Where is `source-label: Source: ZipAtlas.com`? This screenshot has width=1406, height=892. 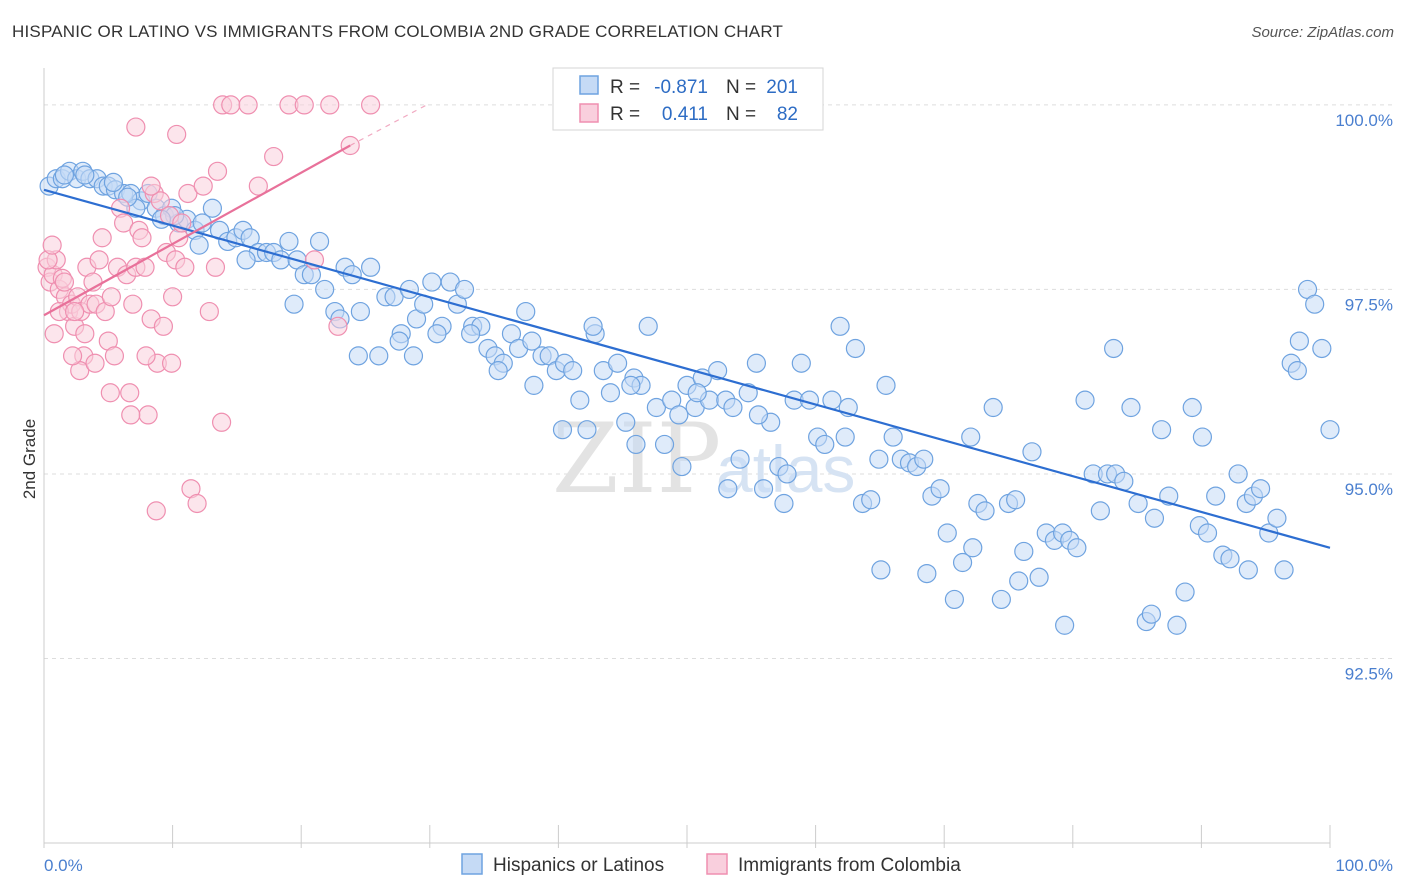 source-label: Source: ZipAtlas.com is located at coordinates (1322, 32).